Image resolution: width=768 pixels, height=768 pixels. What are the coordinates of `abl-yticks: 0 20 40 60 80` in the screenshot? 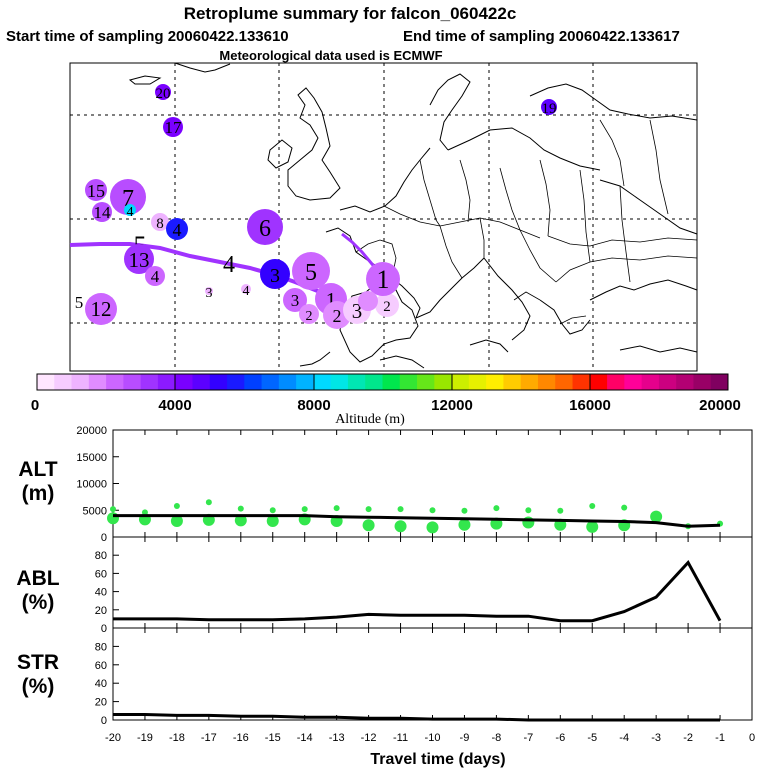 It's located at (107, 592).